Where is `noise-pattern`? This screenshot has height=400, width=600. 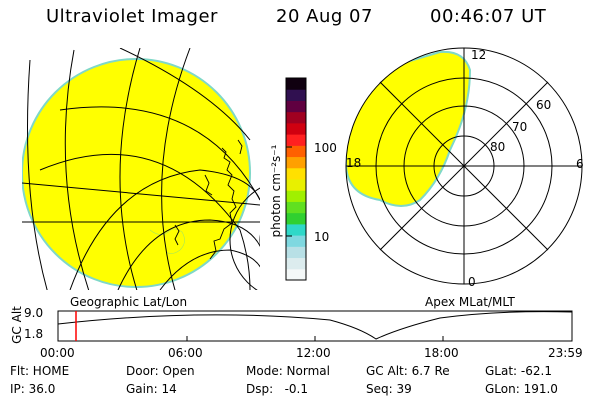
noise-pattern is located at coordinates (167, 241).